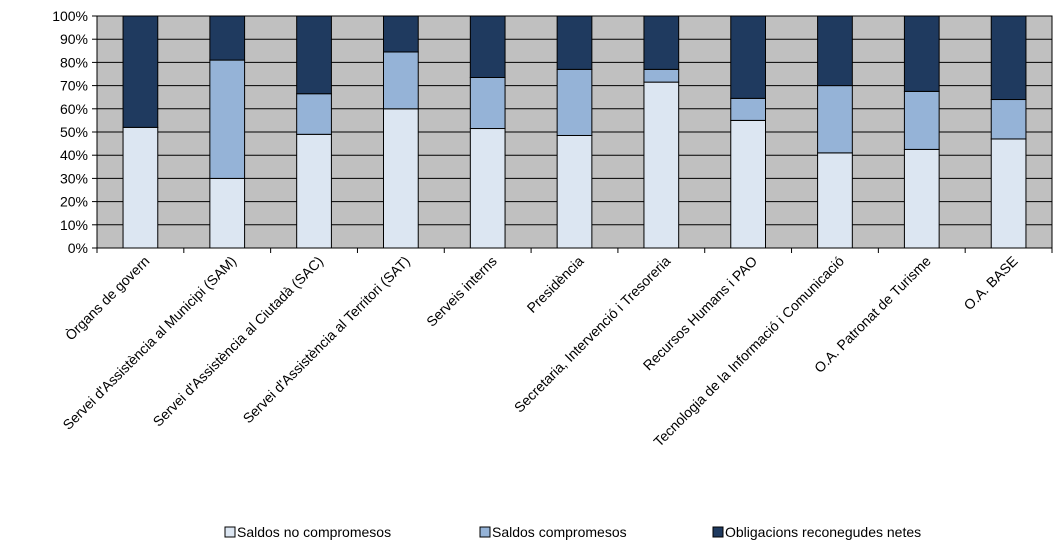 This screenshot has width=1054, height=547. I want to click on x-tick-label: Servei d'Assistència al Municipi (SAM), so click(149, 343).